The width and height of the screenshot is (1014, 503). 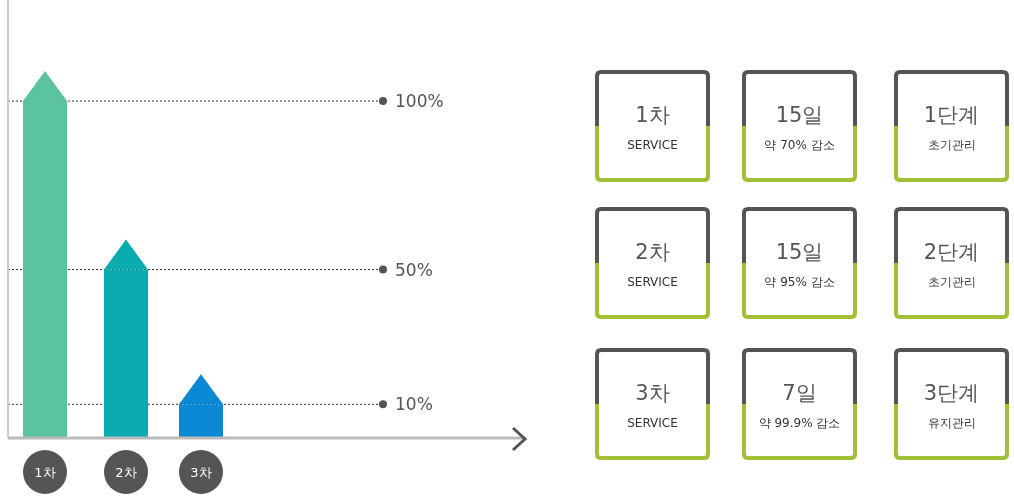 I want to click on x-tick-label: 2차, so click(x=126, y=472).